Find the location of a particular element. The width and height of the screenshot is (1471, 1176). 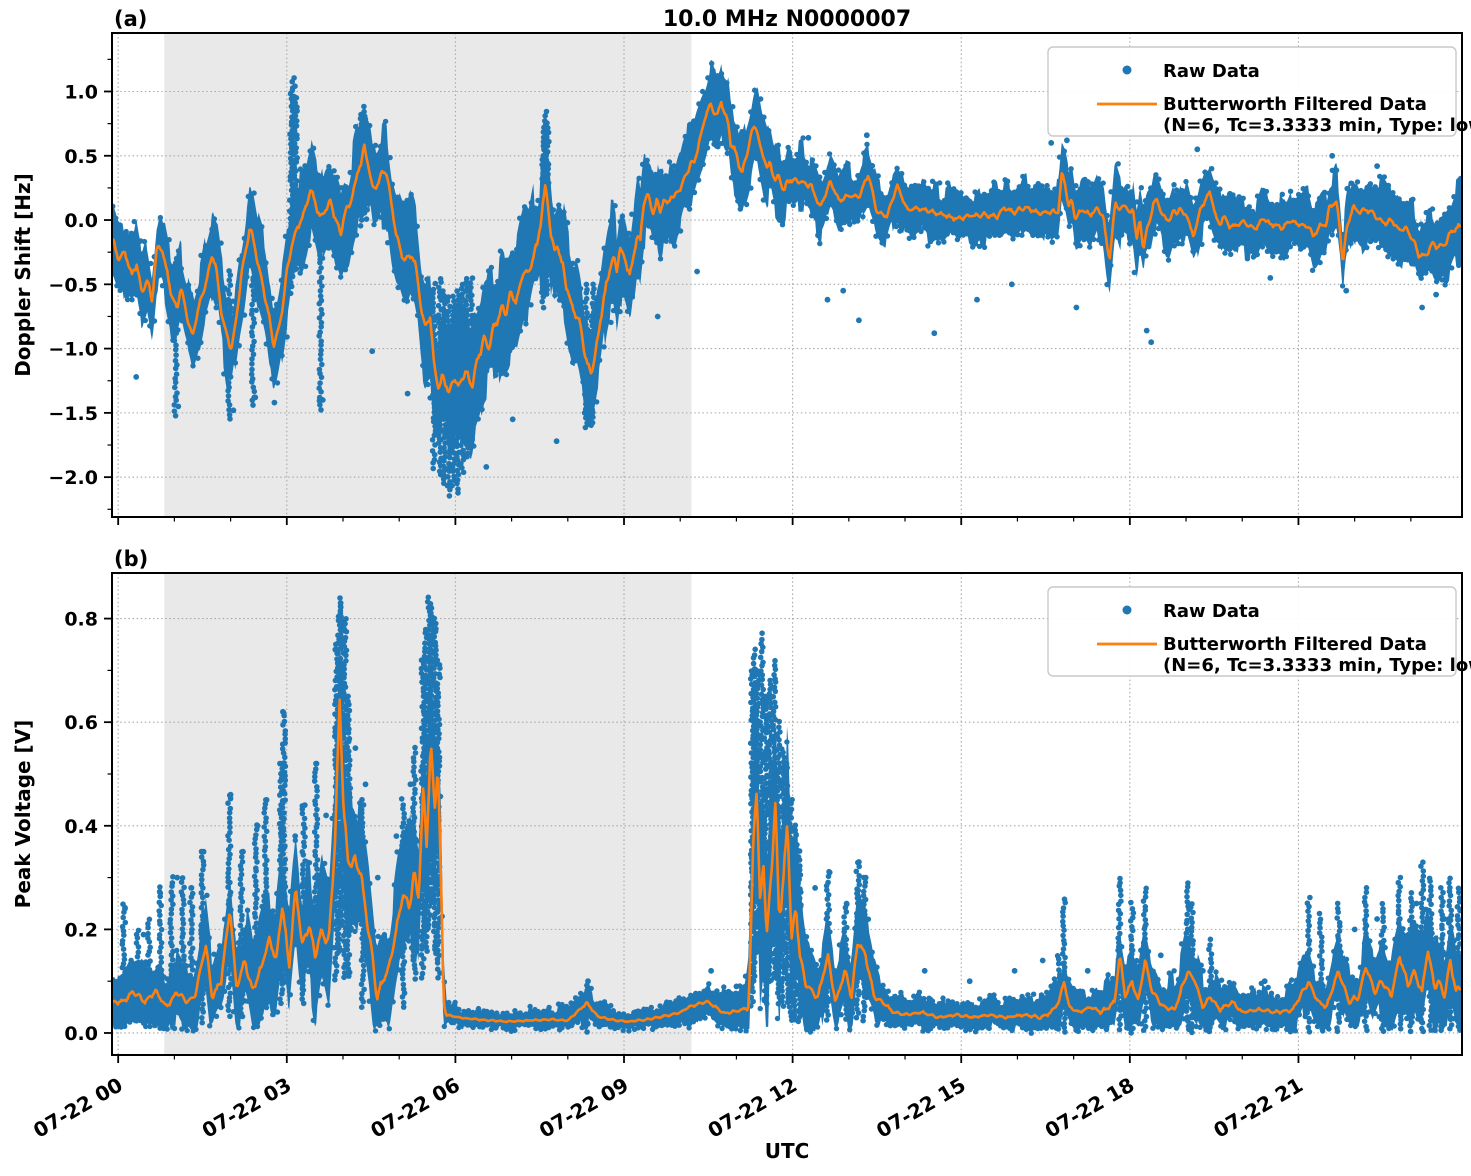

y-tick-label: 0.8 is located at coordinates (81, 620).